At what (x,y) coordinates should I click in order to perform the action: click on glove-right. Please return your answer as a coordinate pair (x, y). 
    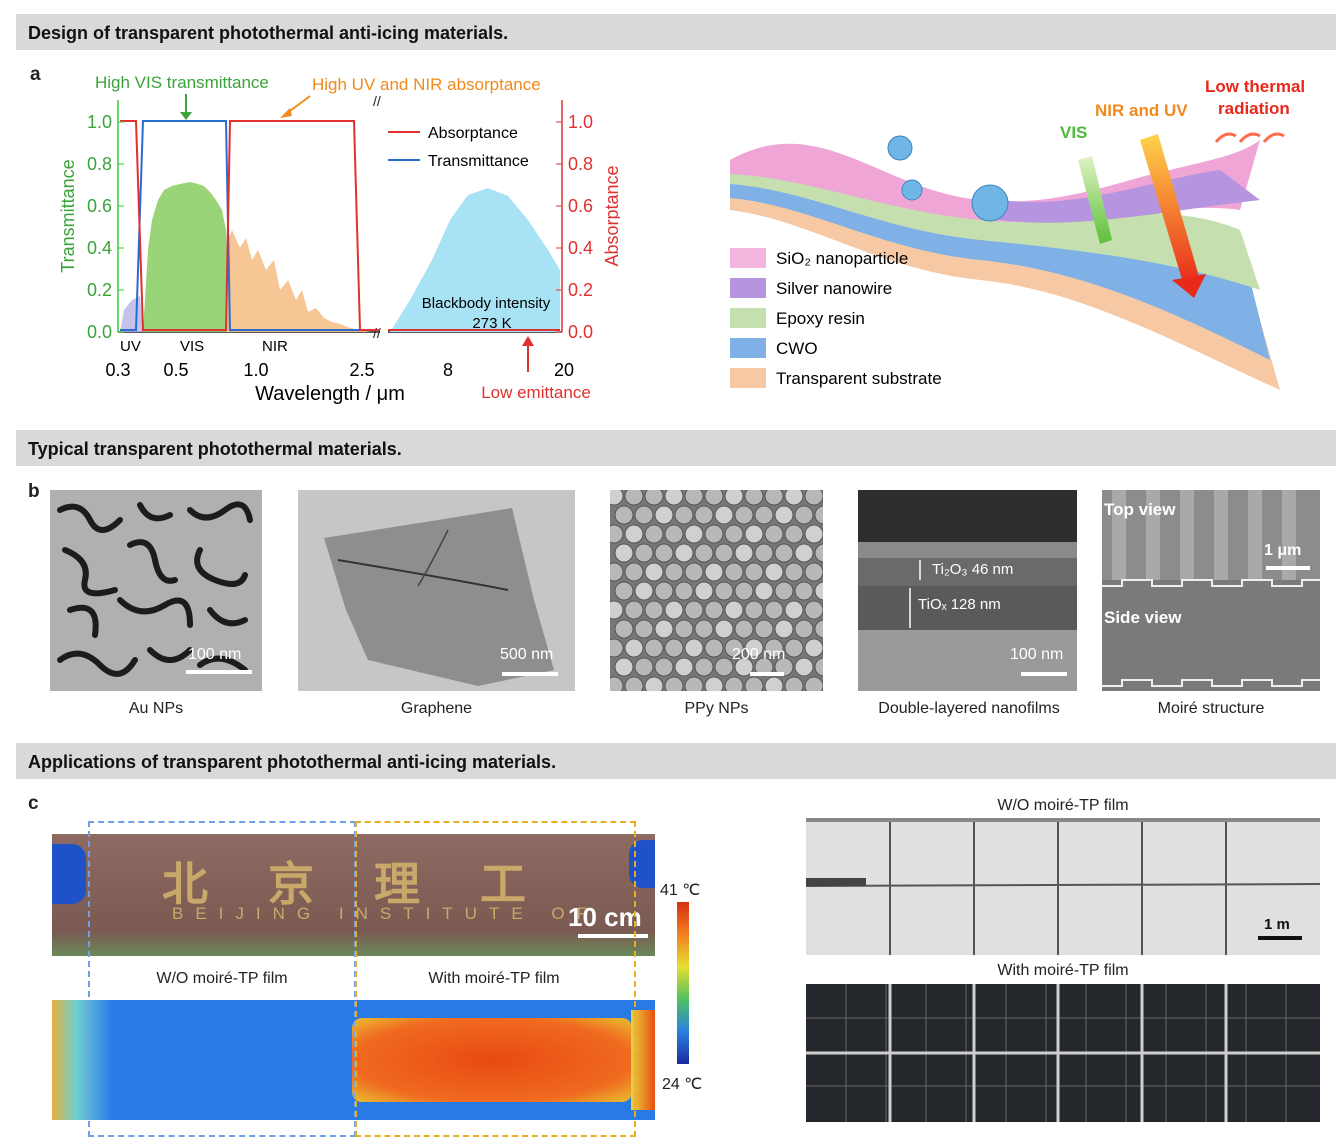
    Looking at the image, I should click on (642, 864).